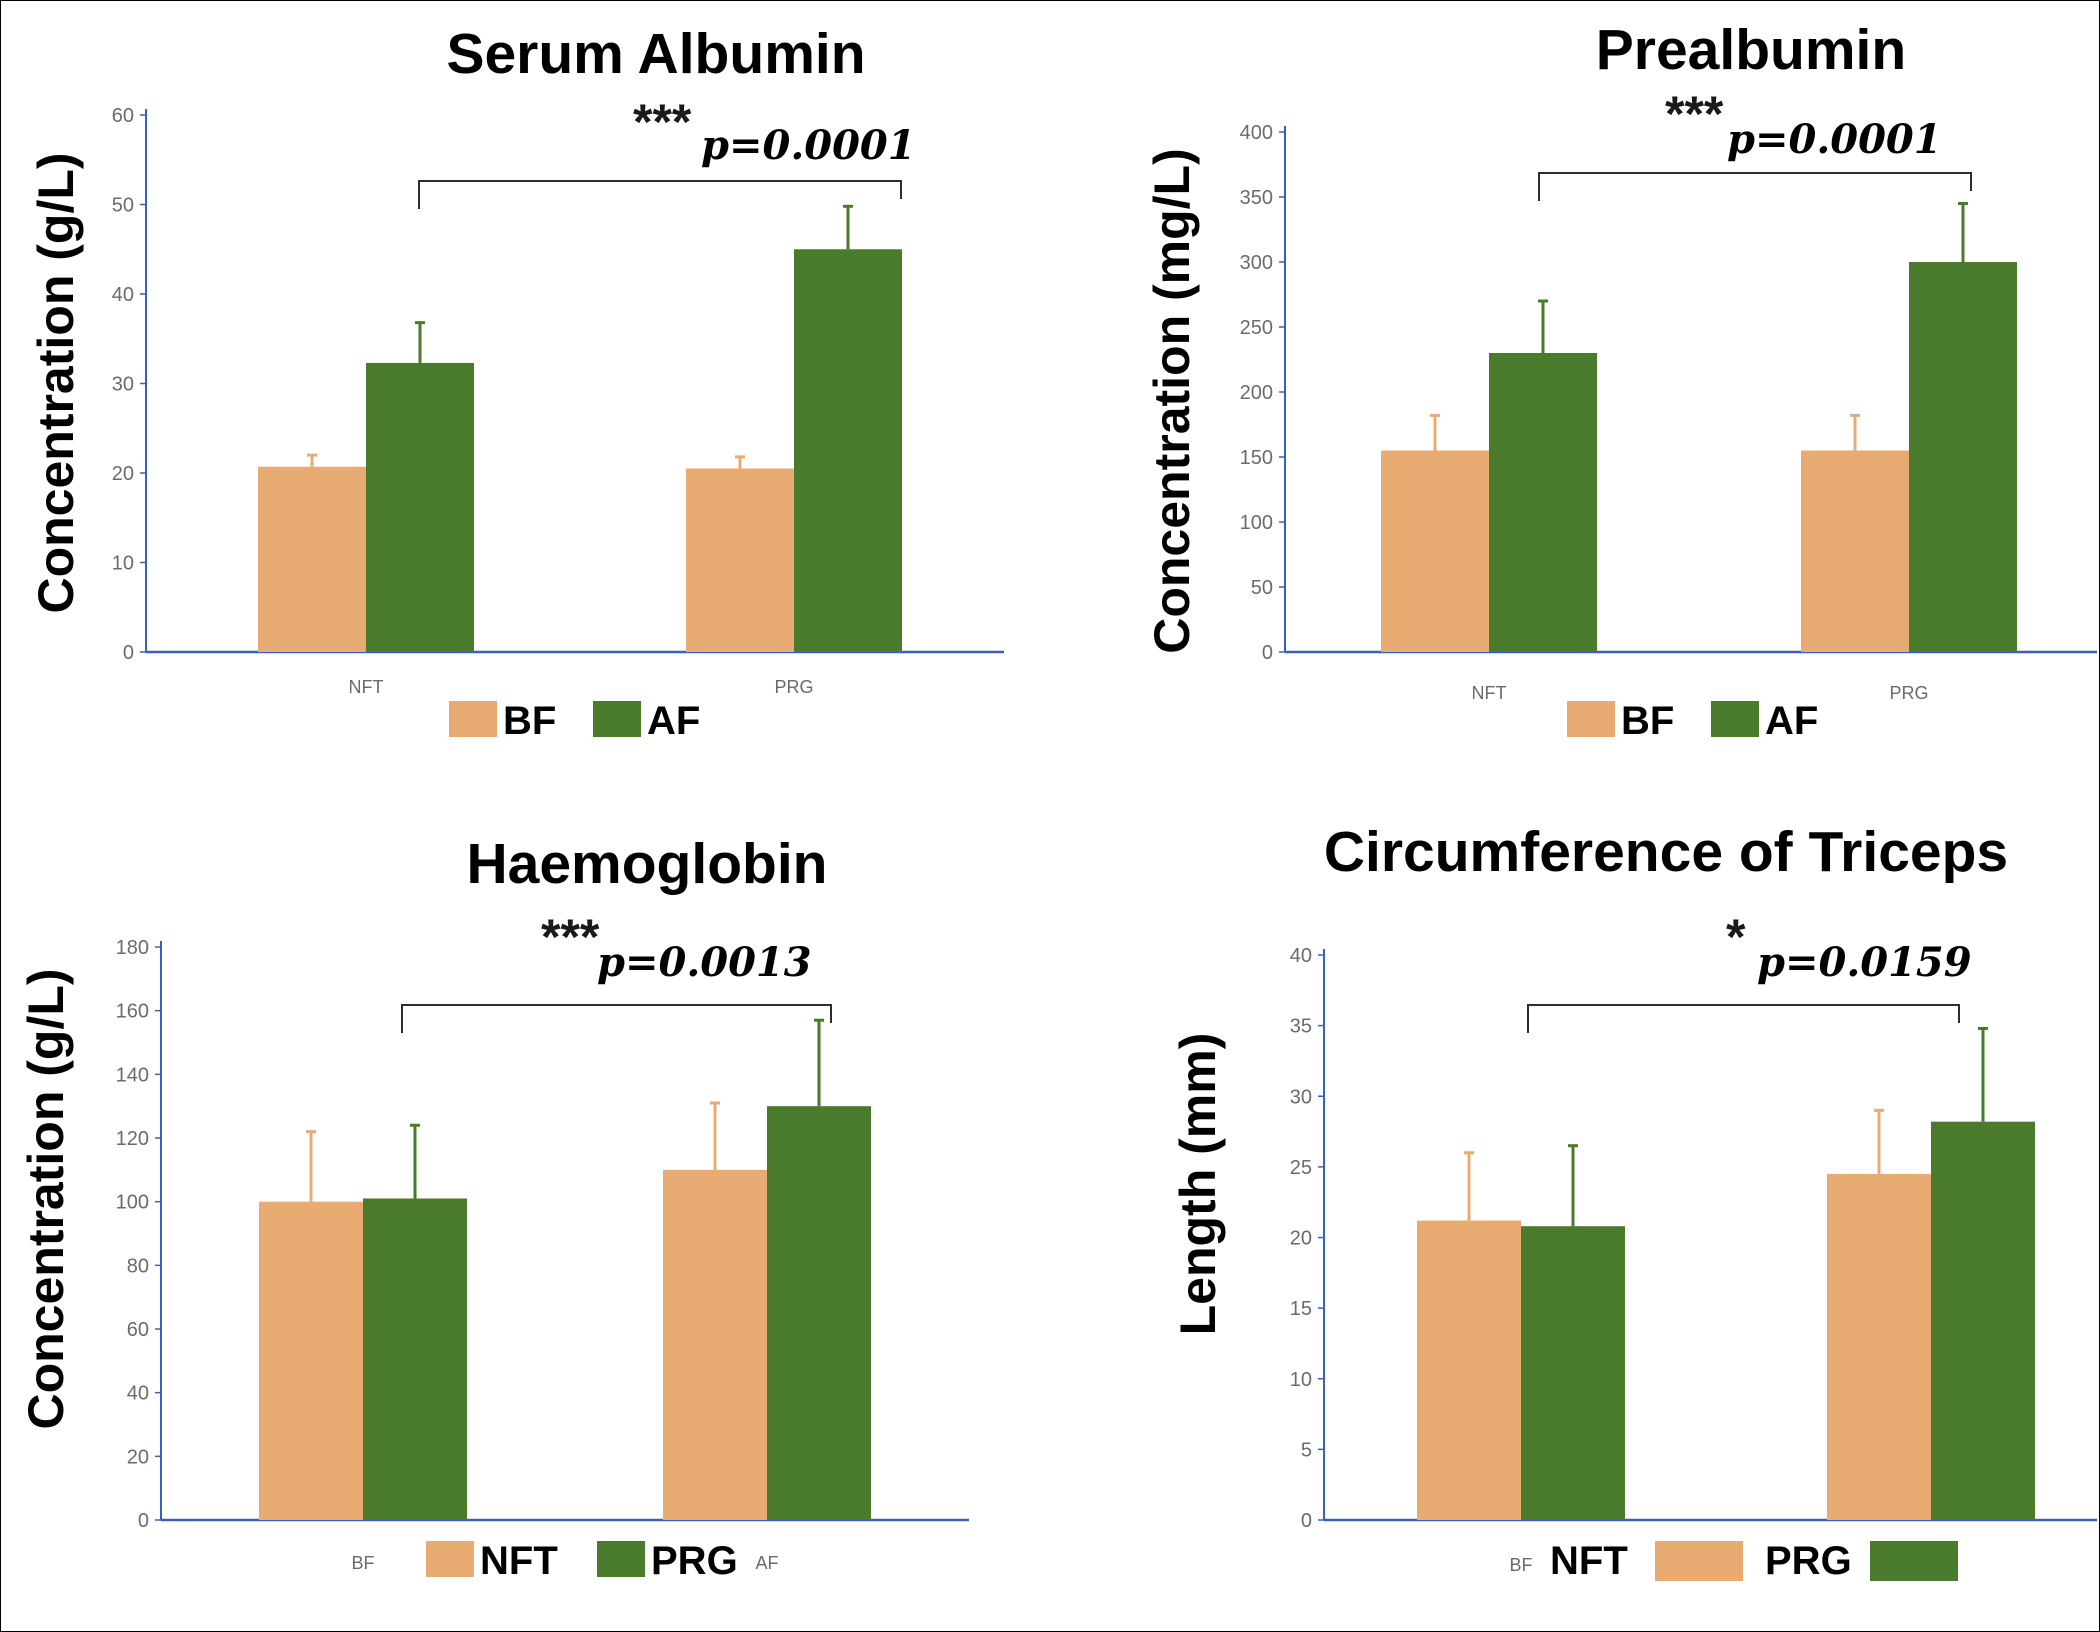 The height and width of the screenshot is (1632, 2100). I want to click on y-tick-label: 35, so click(1301, 1027).